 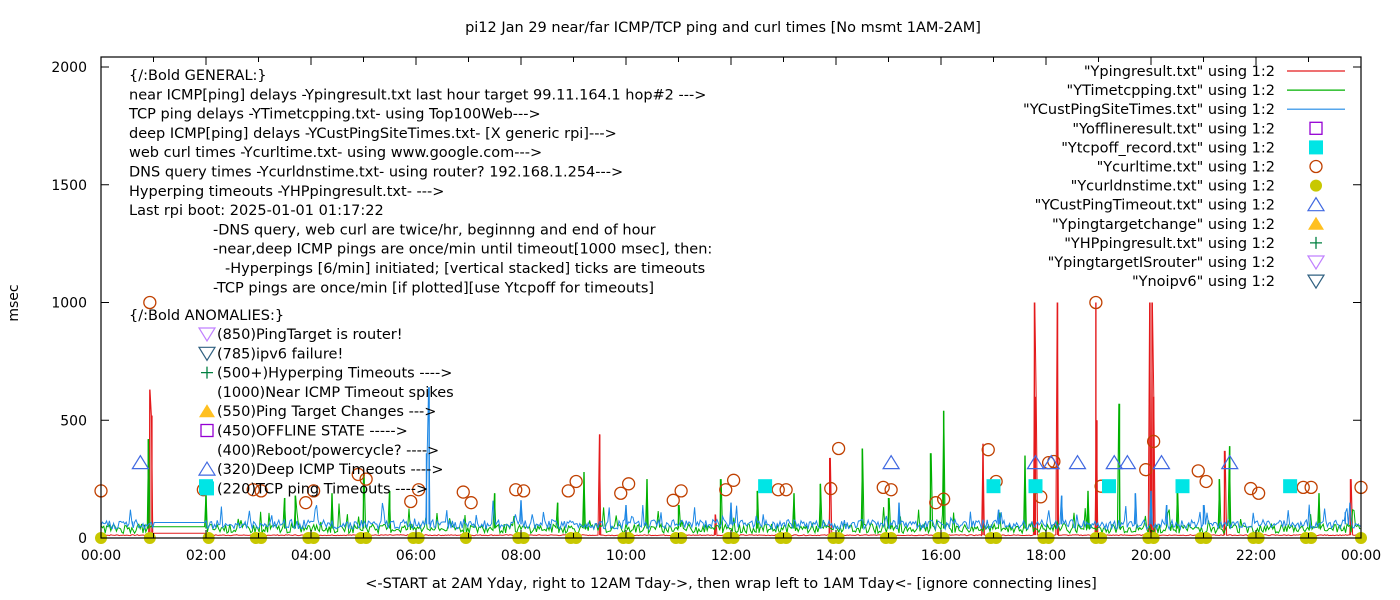 I want to click on anomaly-item: (785)ipv6 failure!, so click(x=270, y=354).